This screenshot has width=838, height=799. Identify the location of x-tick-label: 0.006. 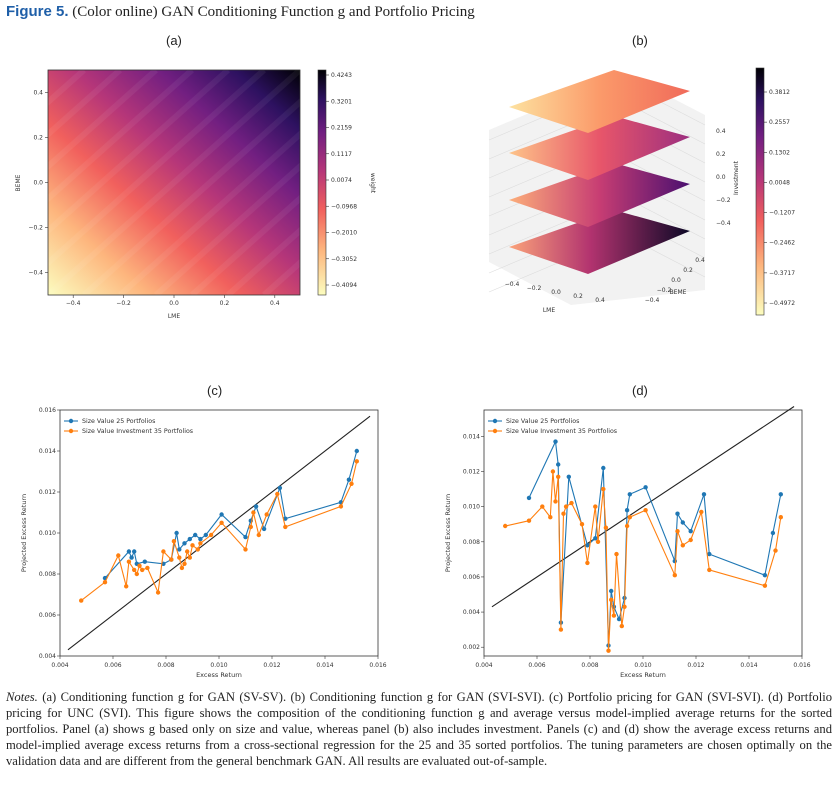
(536, 665).